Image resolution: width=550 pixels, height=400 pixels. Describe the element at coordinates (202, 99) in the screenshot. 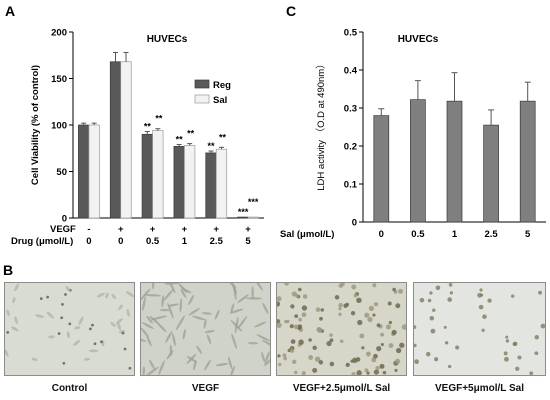

I see `chart-a-legend-swatch-sal` at that location.